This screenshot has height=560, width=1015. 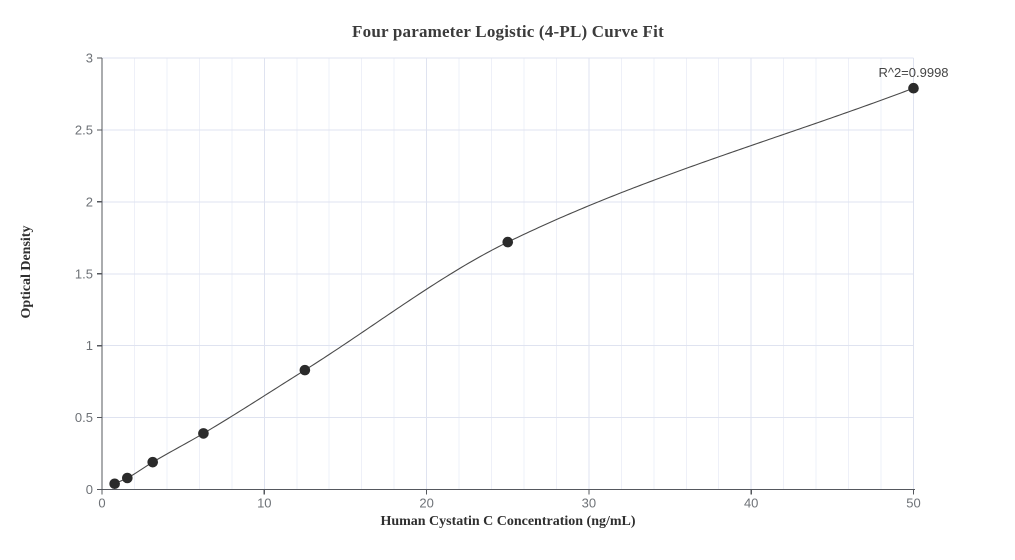 I want to click on x-tick-label: 40, so click(x=751, y=503).